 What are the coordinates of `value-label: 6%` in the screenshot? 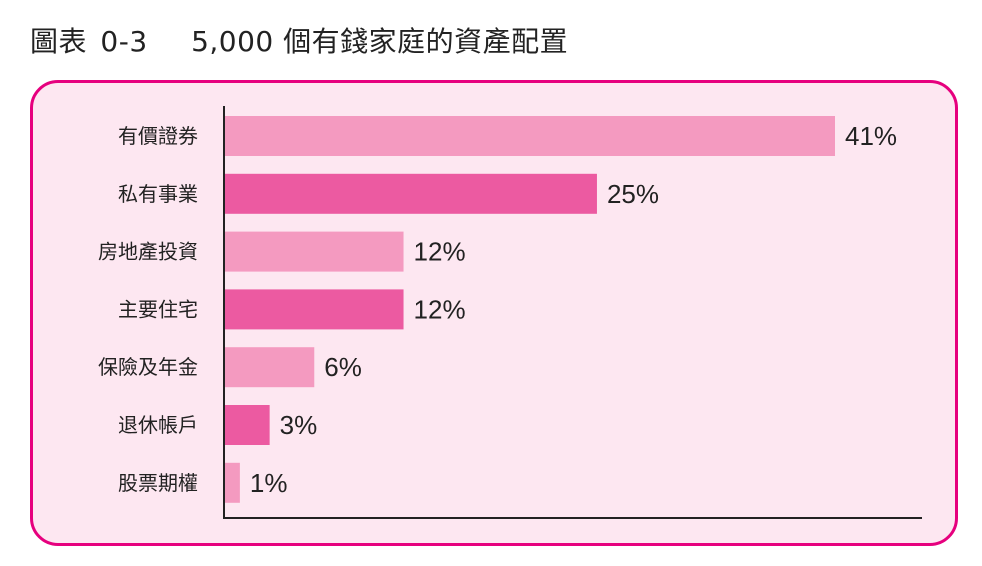 It's located at (343, 367).